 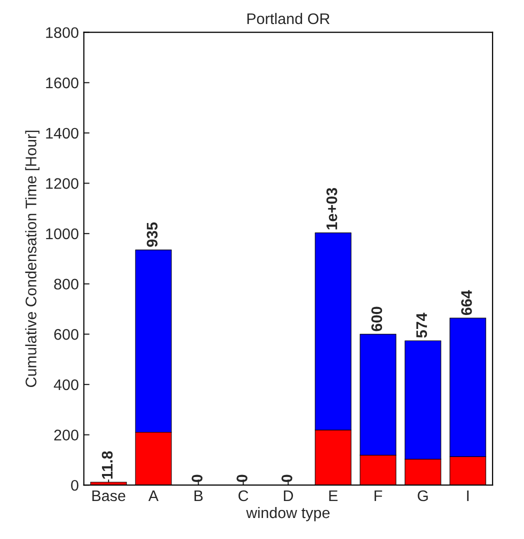 What do you see at coordinates (32, 259) in the screenshot?
I see `y-axis-title: Cumulative Condensation Time [Hour]` at bounding box center [32, 259].